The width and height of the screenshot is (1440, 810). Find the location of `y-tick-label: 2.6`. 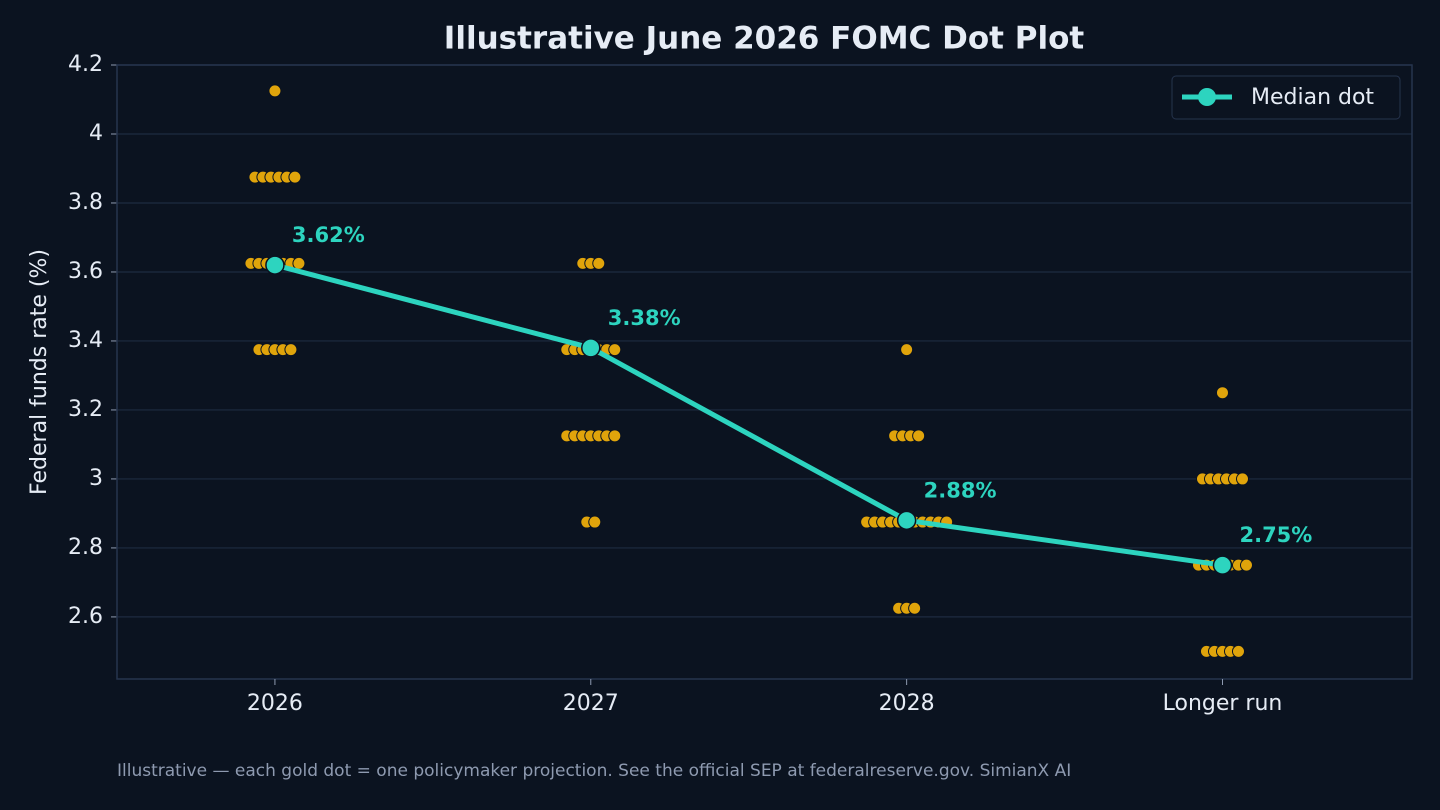

y-tick-label: 2.6 is located at coordinates (85, 616).